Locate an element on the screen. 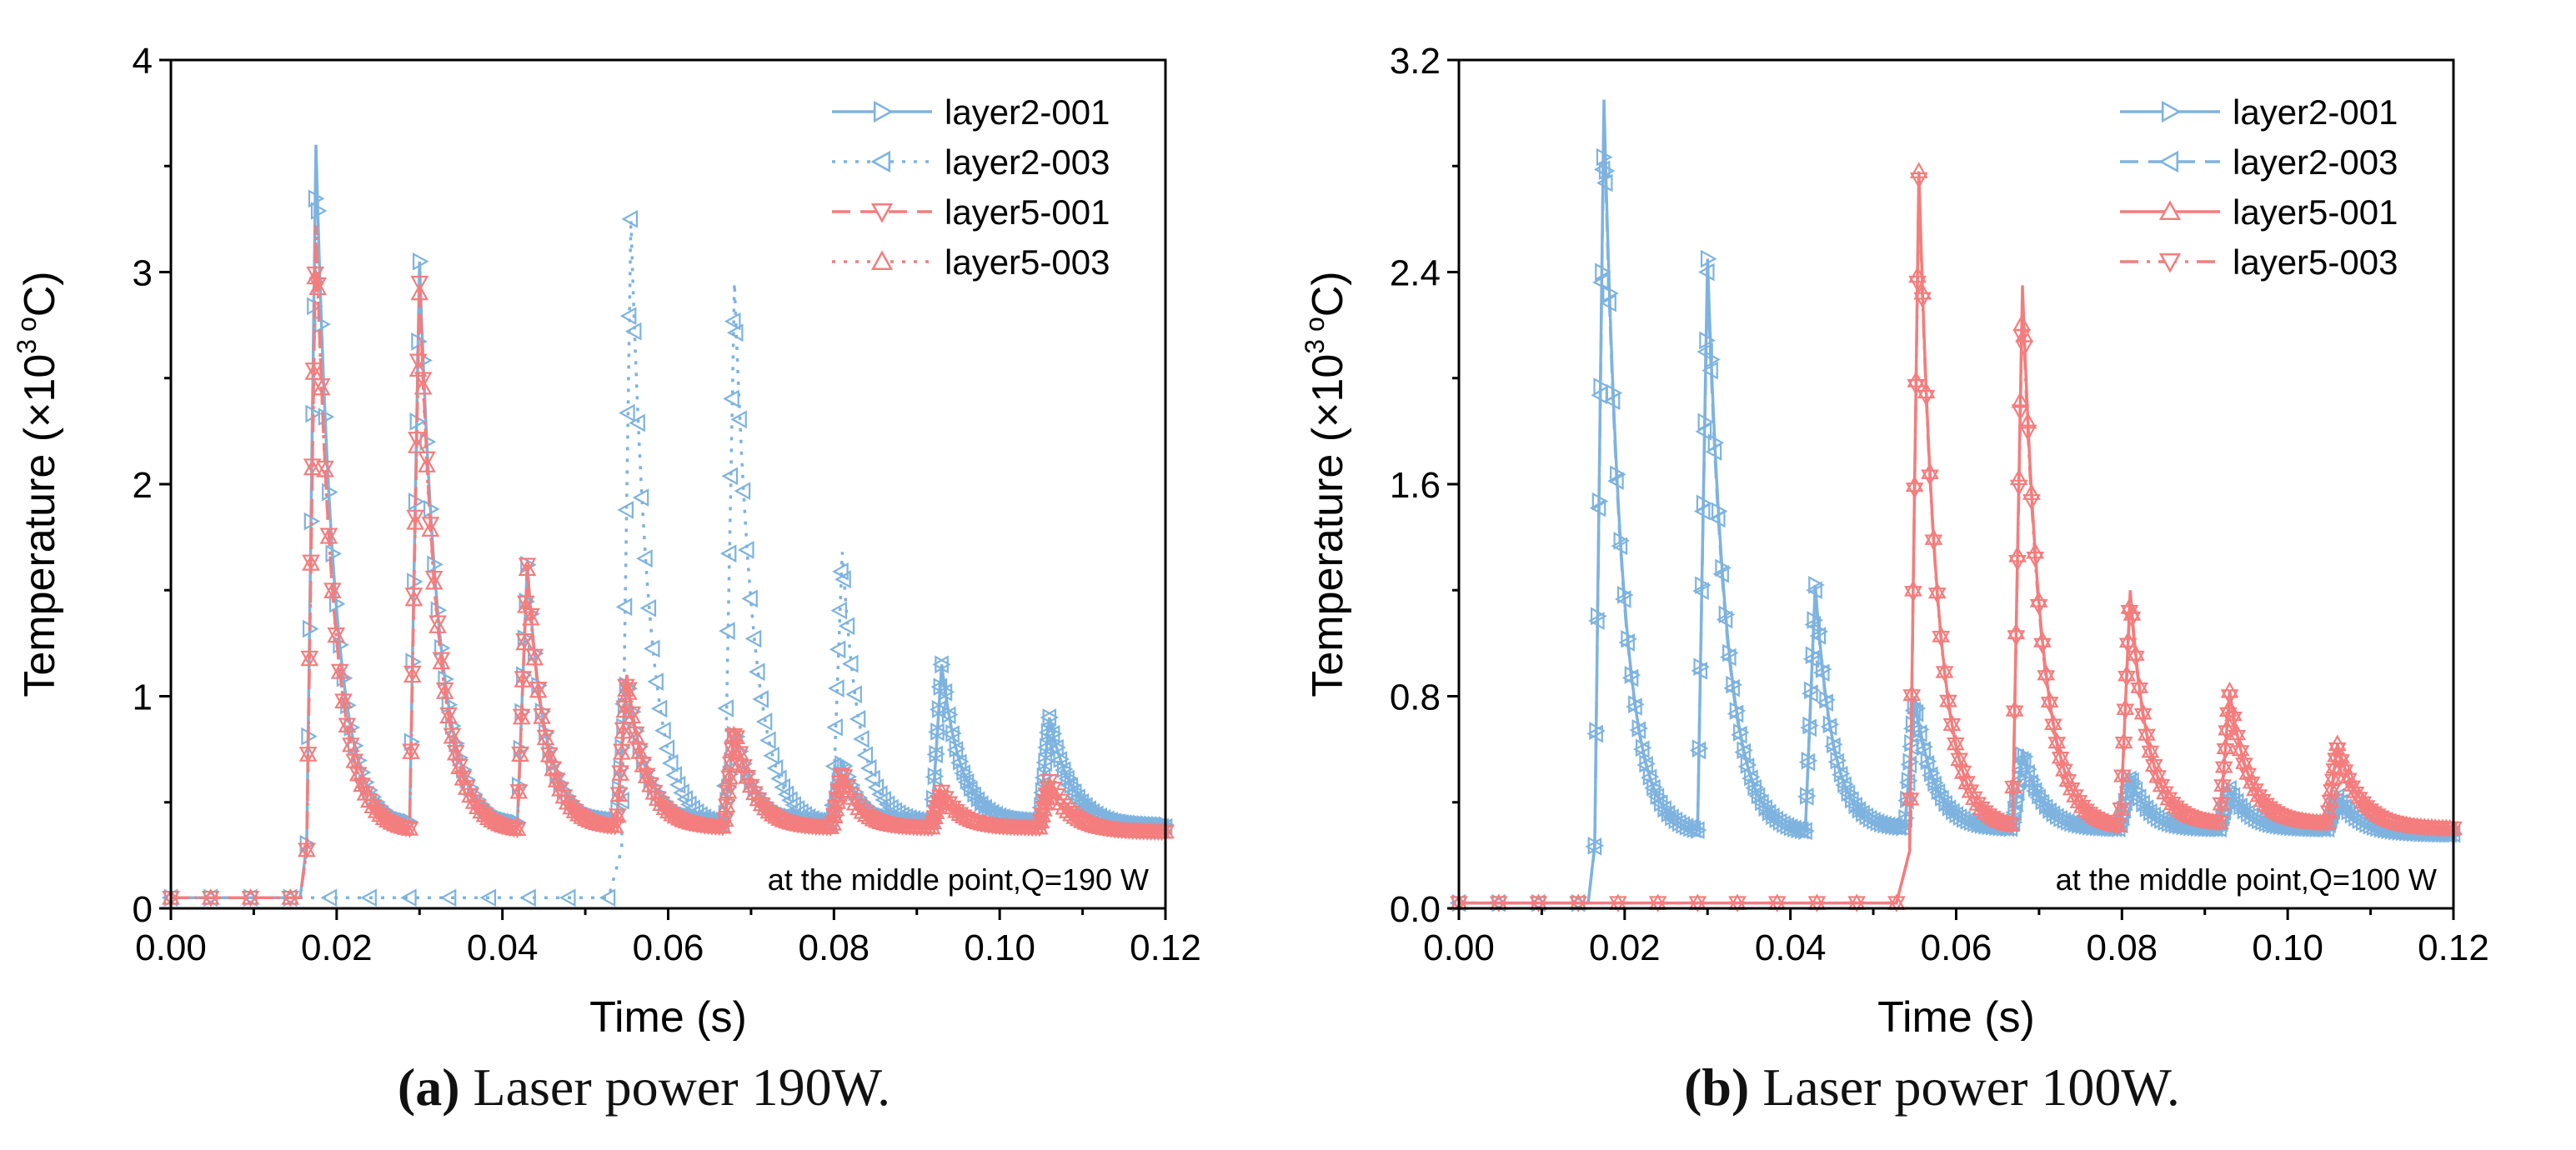 The height and width of the screenshot is (1150, 2576). y-tick-label: 0.0 is located at coordinates (1415, 909).